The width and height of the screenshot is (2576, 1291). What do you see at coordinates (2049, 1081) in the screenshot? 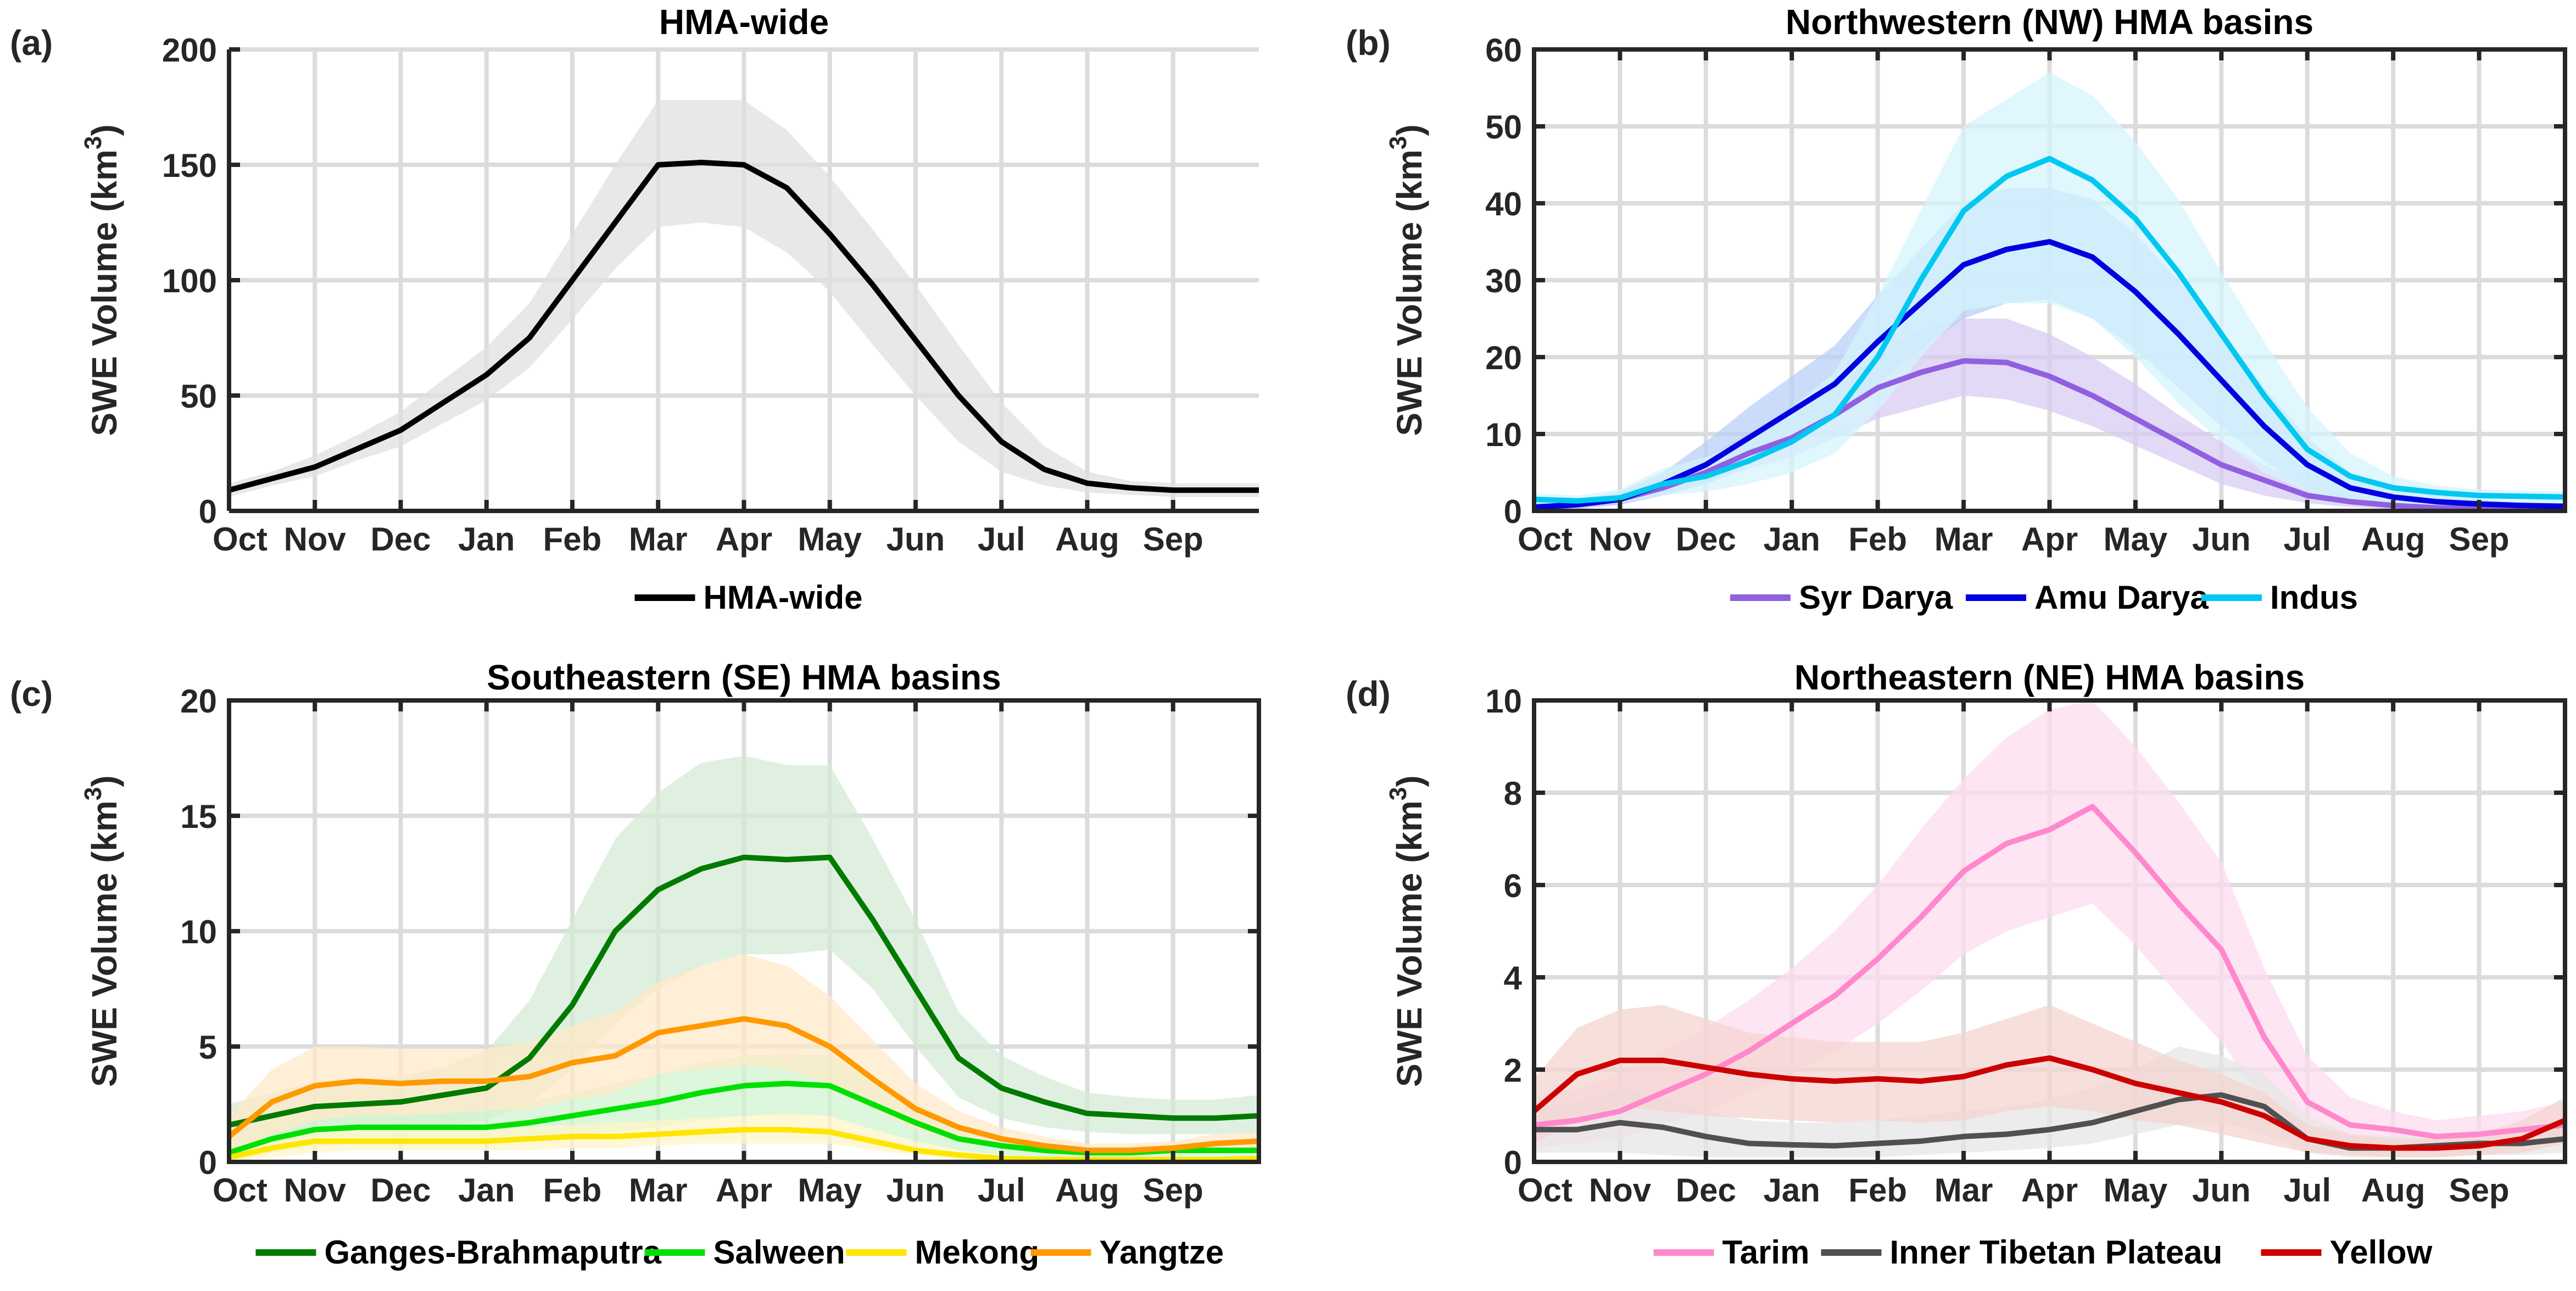
I see `uncertainty-band-yellow` at bounding box center [2049, 1081].